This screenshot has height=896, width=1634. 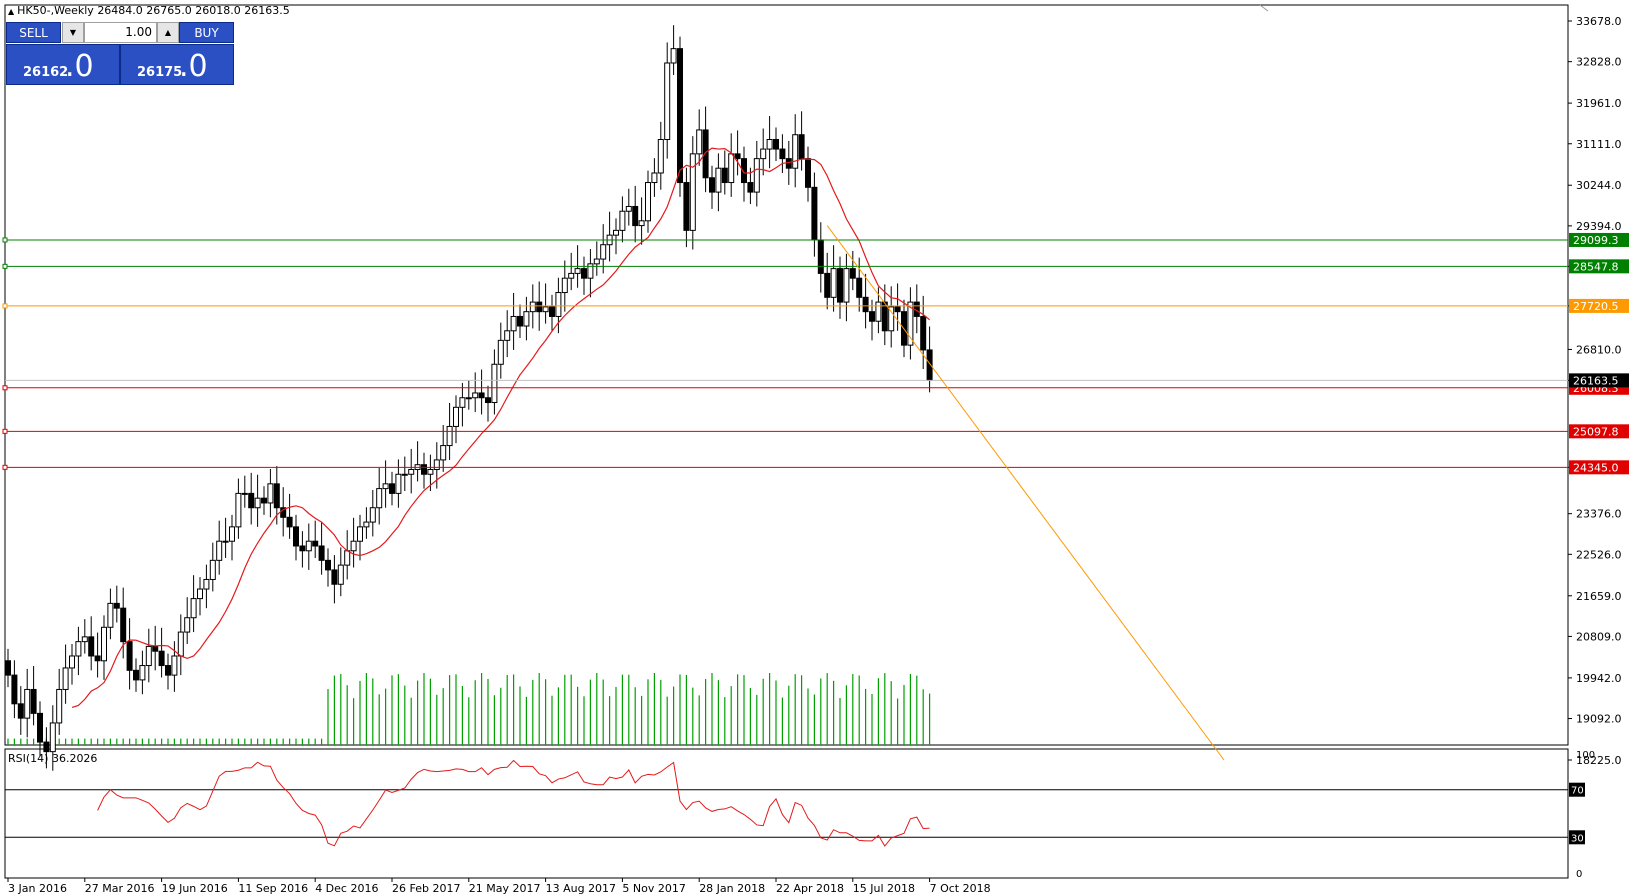 What do you see at coordinates (1599, 226) in the screenshot?
I see `y-tick-label: 29394.0` at bounding box center [1599, 226].